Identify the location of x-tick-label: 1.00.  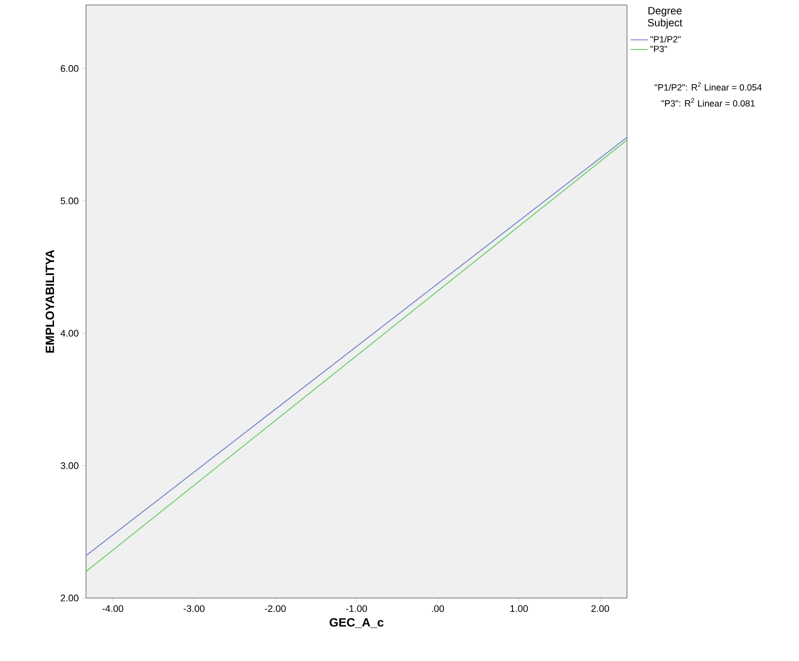
(519, 608).